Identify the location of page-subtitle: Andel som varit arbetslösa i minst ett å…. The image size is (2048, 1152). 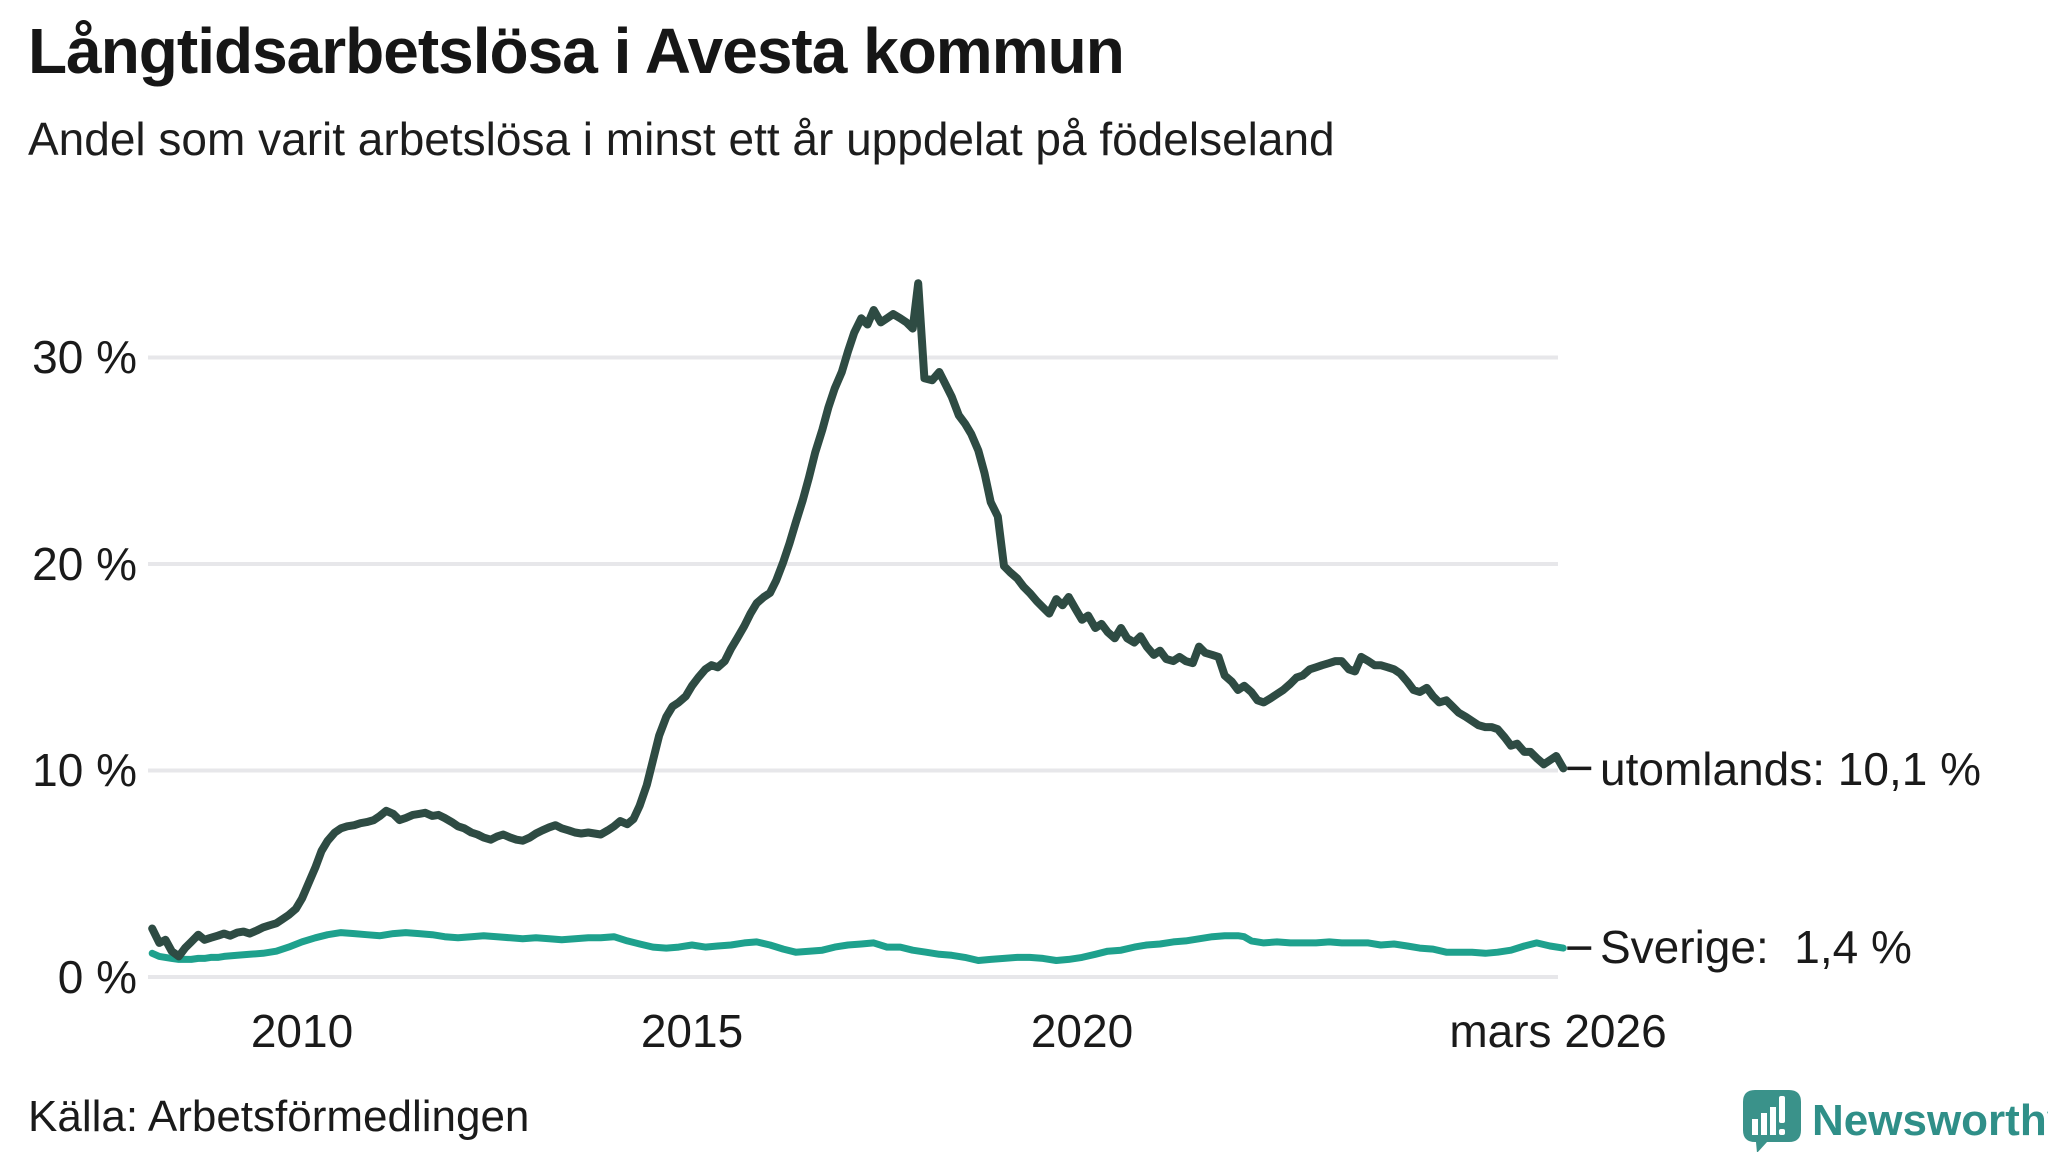
(681, 139).